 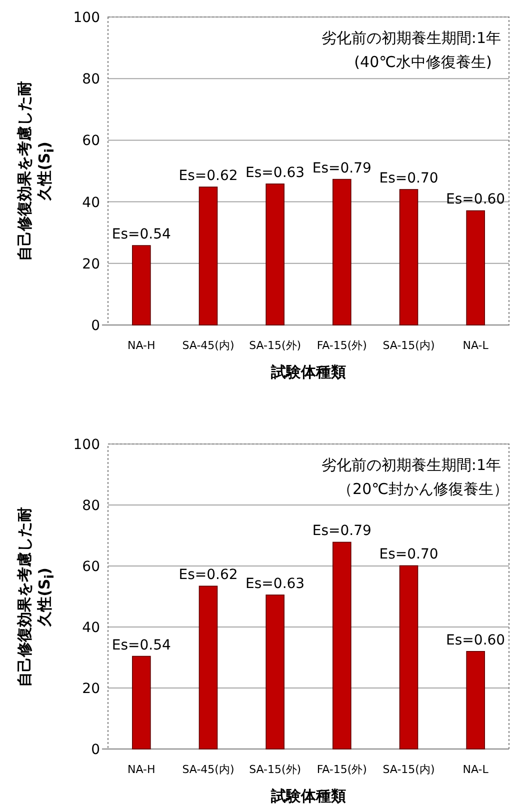 What do you see at coordinates (423, 489) in the screenshot?
I see `annotation: （20℃封かん修復養生）` at bounding box center [423, 489].